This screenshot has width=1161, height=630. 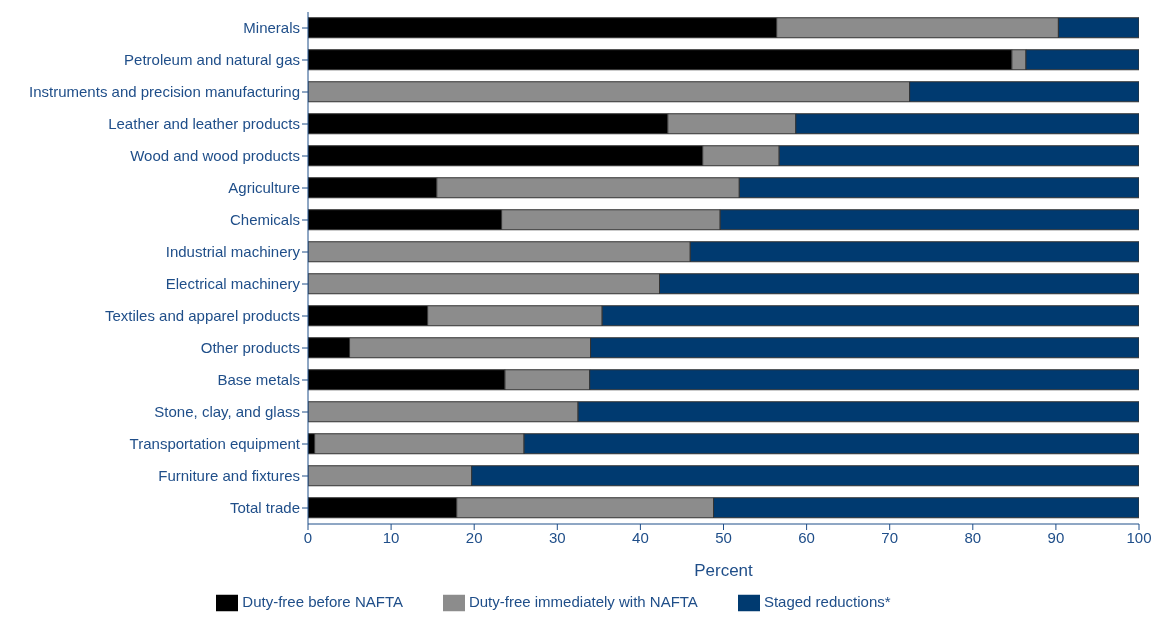 I want to click on y-tick-label: Leather and leather products, so click(x=204, y=124).